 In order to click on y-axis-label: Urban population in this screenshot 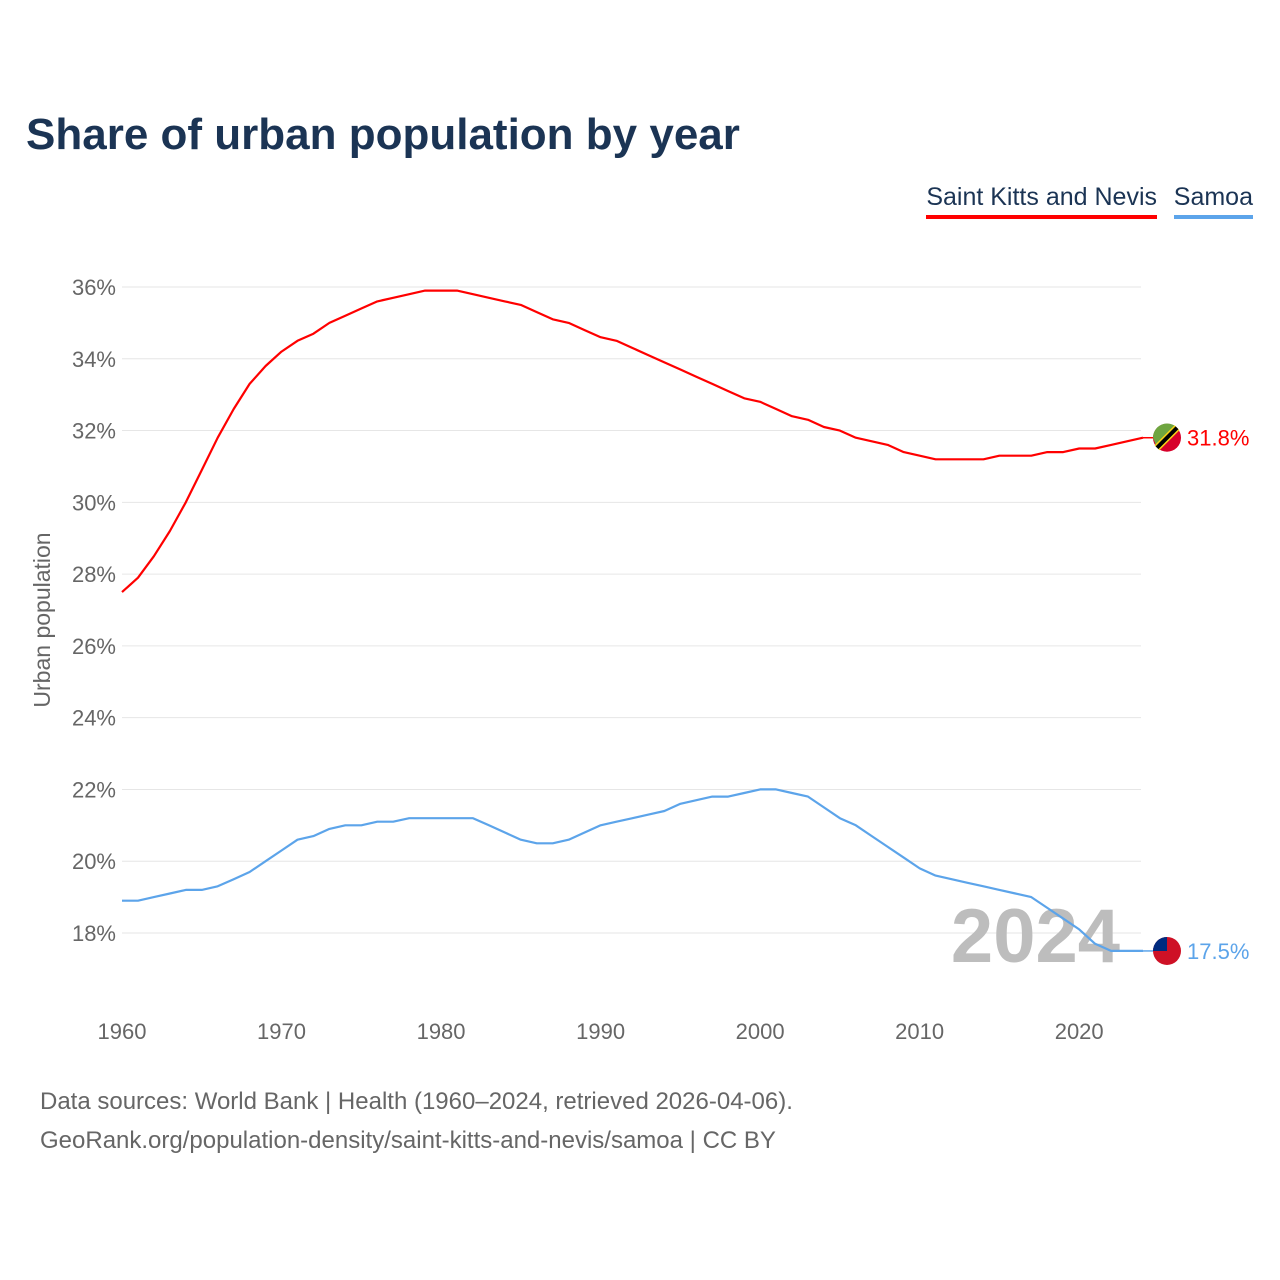, I will do `click(42, 619)`.